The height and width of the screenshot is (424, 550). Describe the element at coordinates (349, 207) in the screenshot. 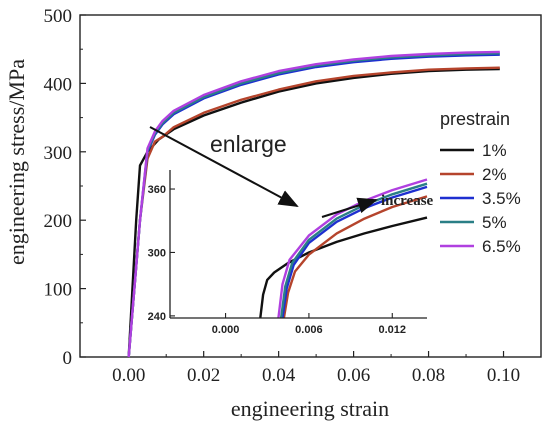

I see `increase-arrow` at that location.